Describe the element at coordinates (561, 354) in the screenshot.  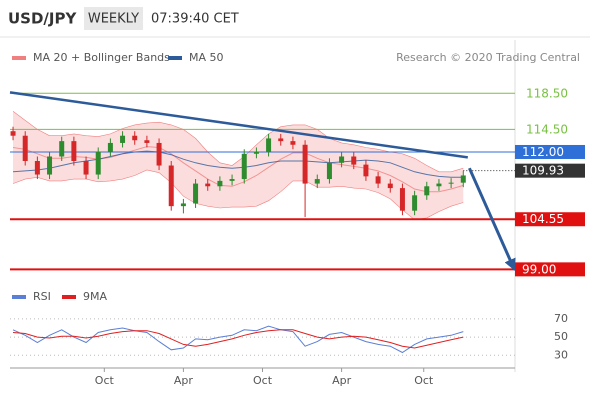
I see `y-tick-label: 30` at that location.